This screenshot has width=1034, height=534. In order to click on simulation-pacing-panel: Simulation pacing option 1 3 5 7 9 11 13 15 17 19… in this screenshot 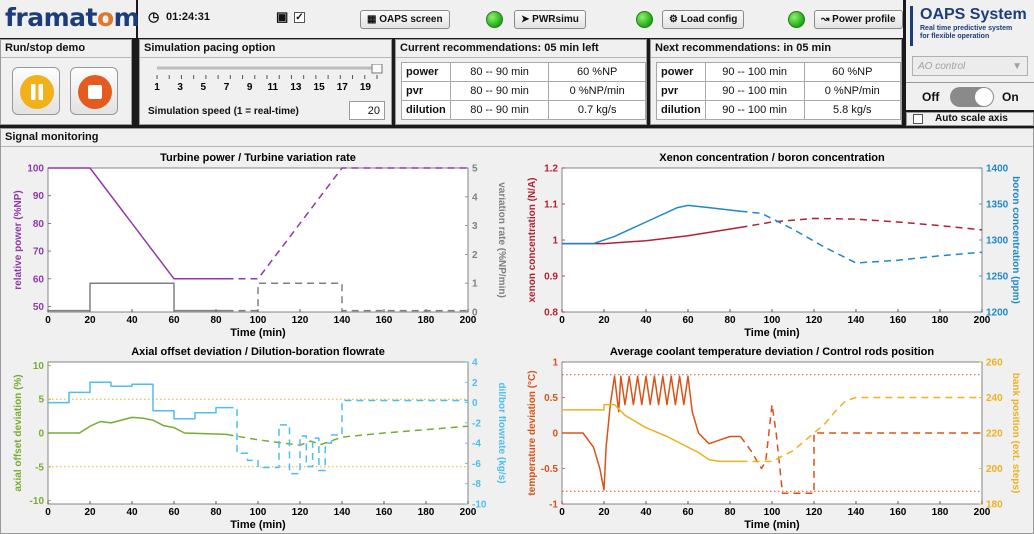, I will do `click(265, 82)`.